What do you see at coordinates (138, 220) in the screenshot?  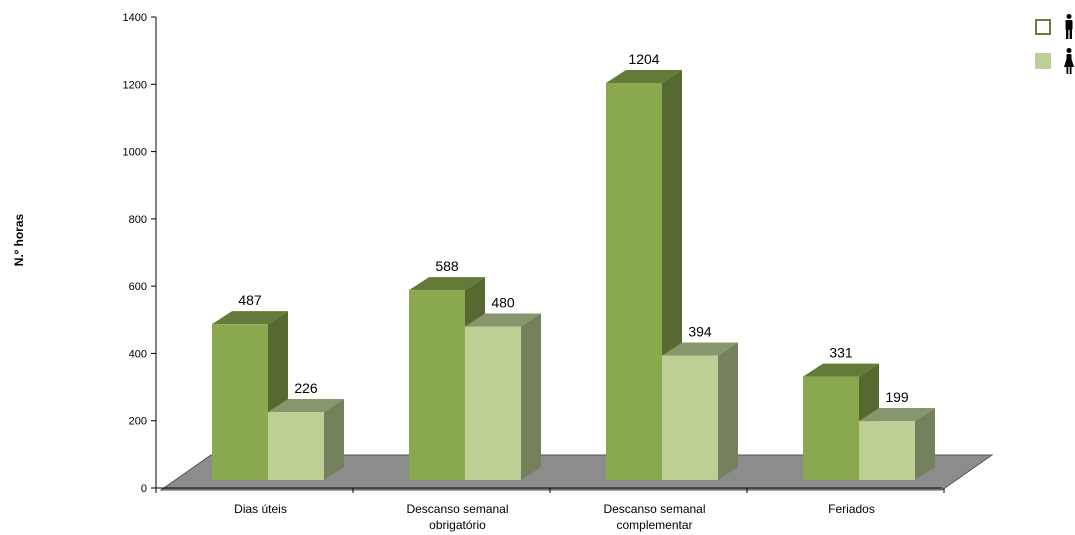 I see `y-tick-label: 800` at bounding box center [138, 220].